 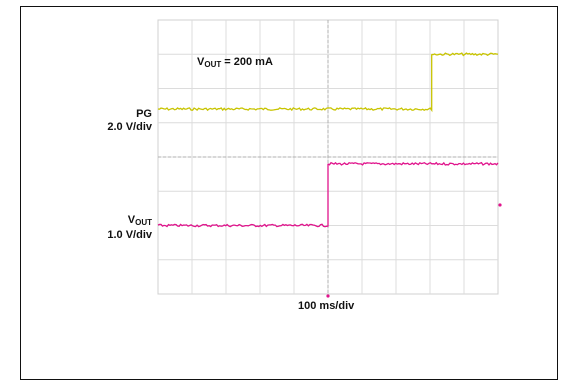 I want to click on vout-trace, so click(x=328, y=194).